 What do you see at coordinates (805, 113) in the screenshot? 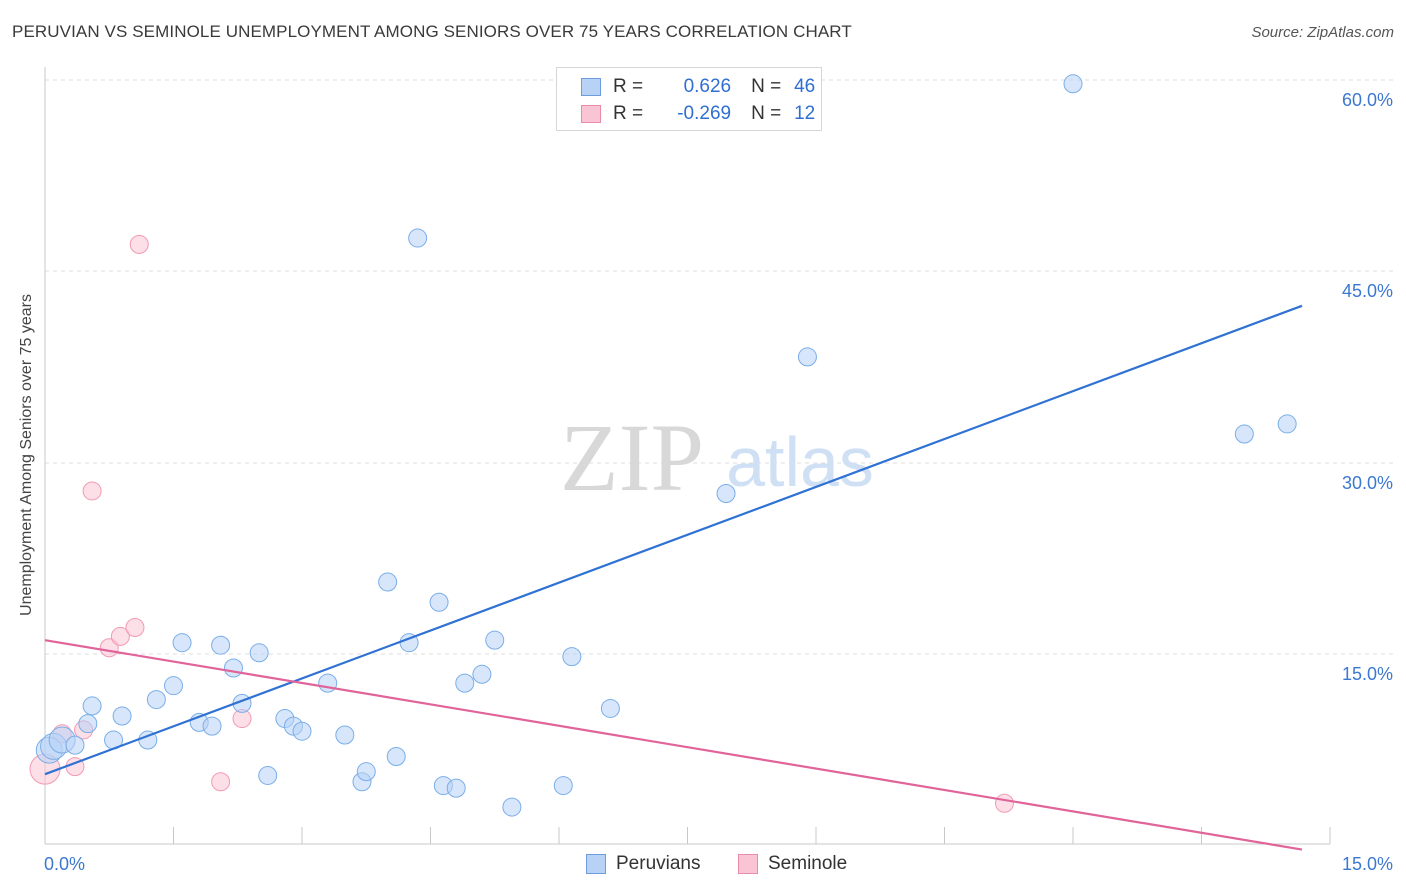
I see `n-value: 12` at bounding box center [805, 113].